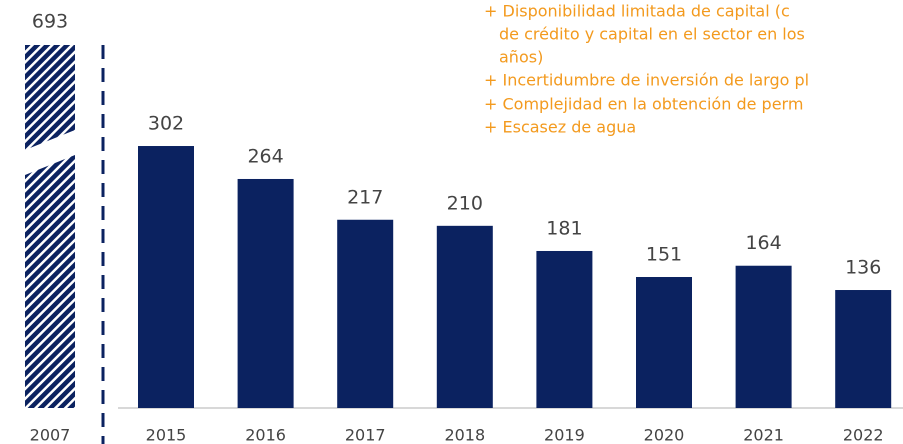 The image size is (903, 444). What do you see at coordinates (265, 156) in the screenshot?
I see `value-label: 264` at bounding box center [265, 156].